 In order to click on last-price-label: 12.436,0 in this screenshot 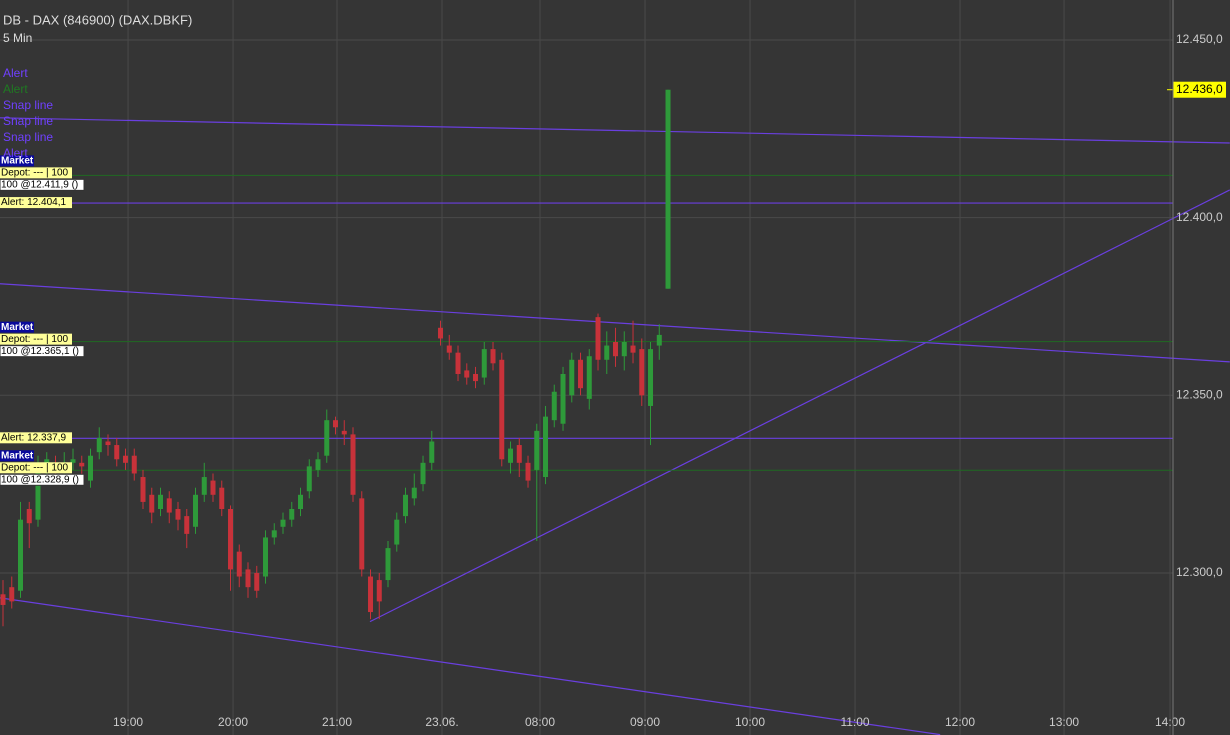, I will do `click(1199, 89)`.